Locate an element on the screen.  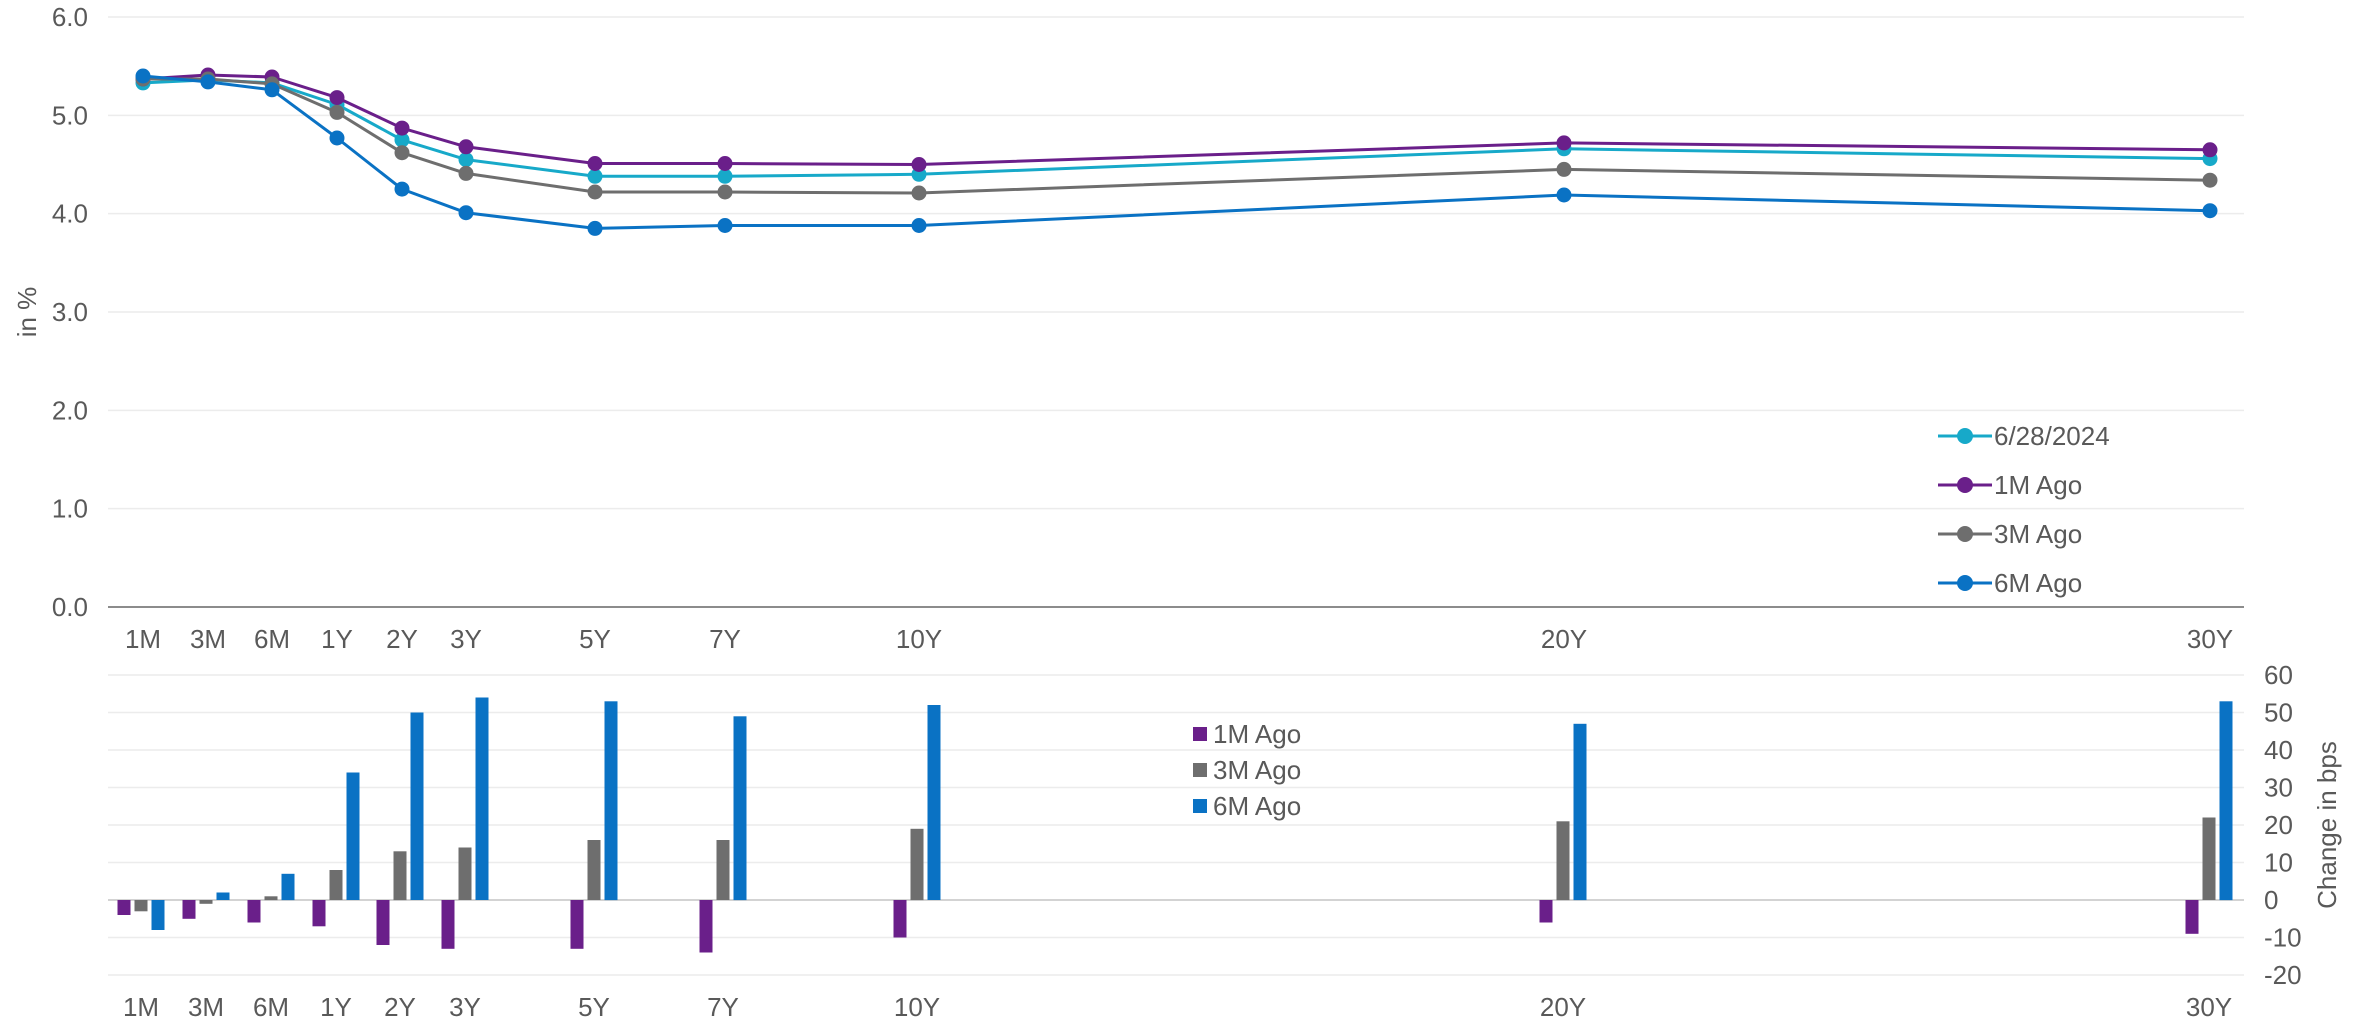
y-axis-title: Change in bps is located at coordinates (2327, 825).